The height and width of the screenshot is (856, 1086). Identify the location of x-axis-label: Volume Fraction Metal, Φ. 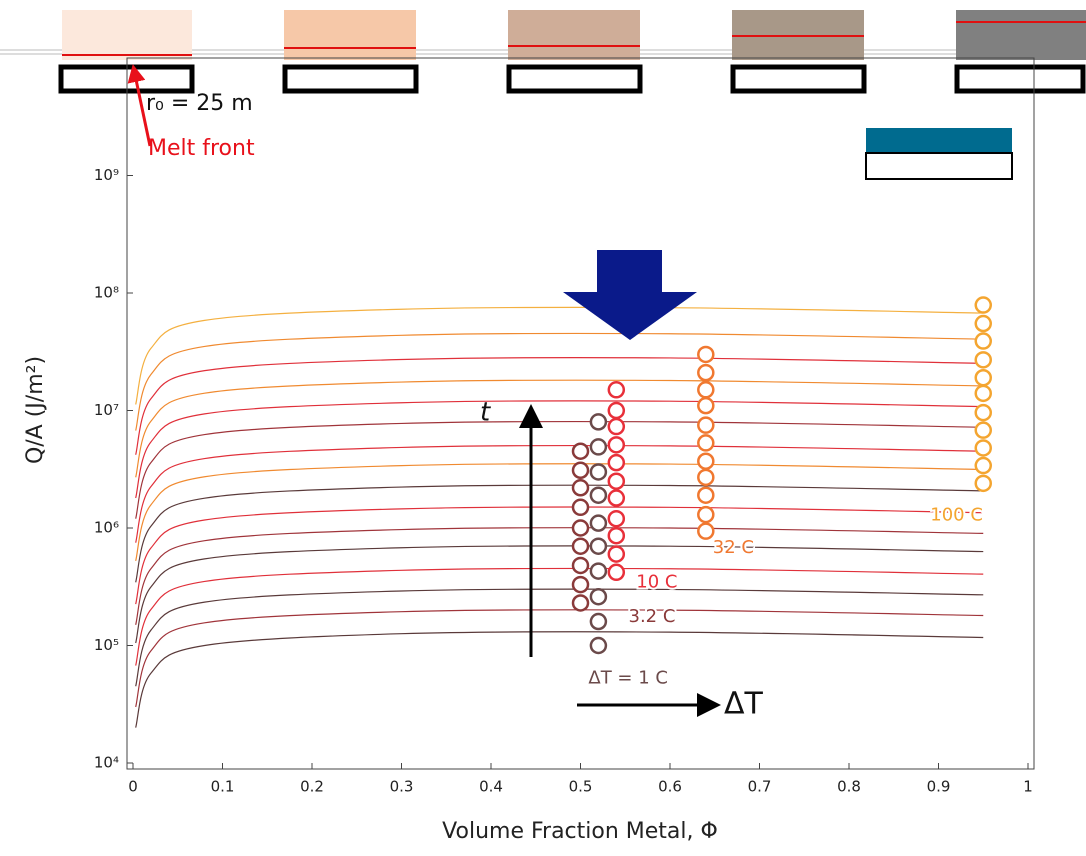
(580, 831).